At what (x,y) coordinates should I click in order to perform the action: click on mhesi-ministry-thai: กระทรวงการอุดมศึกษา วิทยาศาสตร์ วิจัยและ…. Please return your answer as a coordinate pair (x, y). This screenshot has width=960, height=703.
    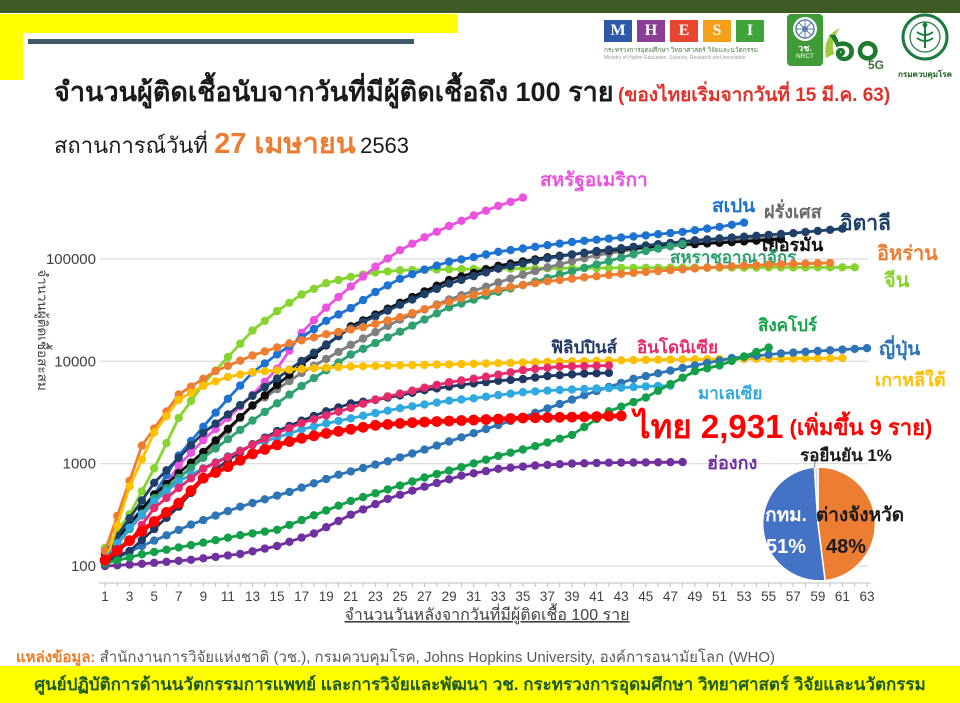
    Looking at the image, I should click on (681, 50).